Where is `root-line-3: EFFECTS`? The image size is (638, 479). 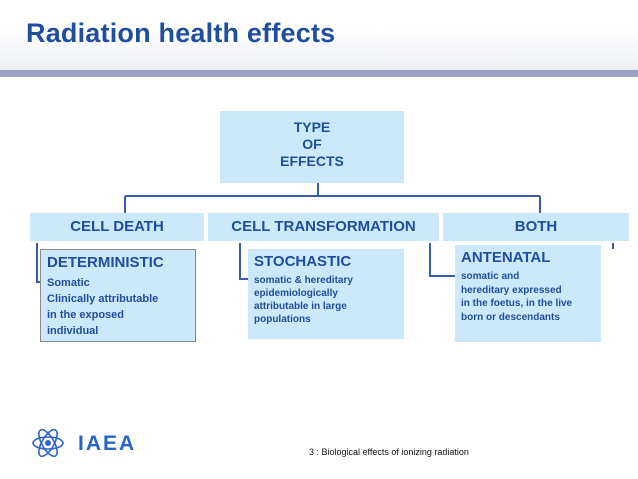 root-line-3: EFFECTS is located at coordinates (312, 161).